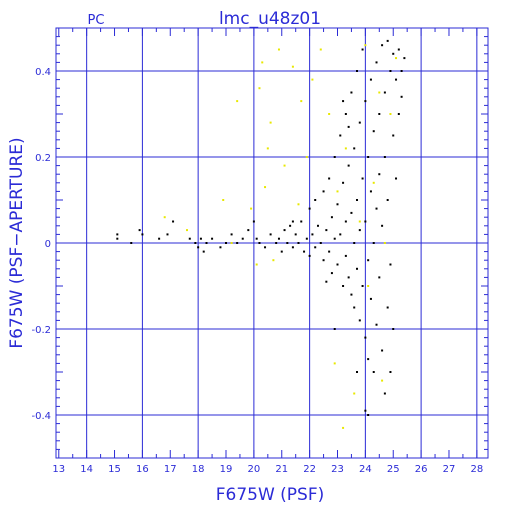 This screenshot has height=512, width=512. What do you see at coordinates (226, 469) in the screenshot?
I see `x-tick-label: 19` at bounding box center [226, 469].